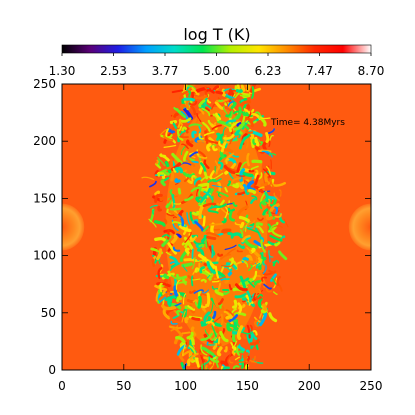 The height and width of the screenshot is (415, 415). Describe the element at coordinates (44, 84) in the screenshot. I see `y-tick-label: 250` at that location.